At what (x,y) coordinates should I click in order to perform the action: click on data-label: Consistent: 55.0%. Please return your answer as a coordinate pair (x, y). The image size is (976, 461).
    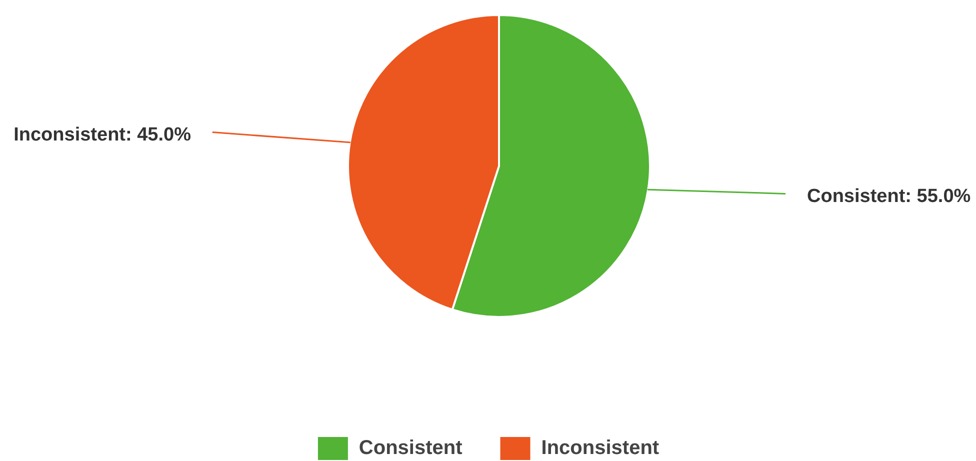
    Looking at the image, I should click on (889, 196).